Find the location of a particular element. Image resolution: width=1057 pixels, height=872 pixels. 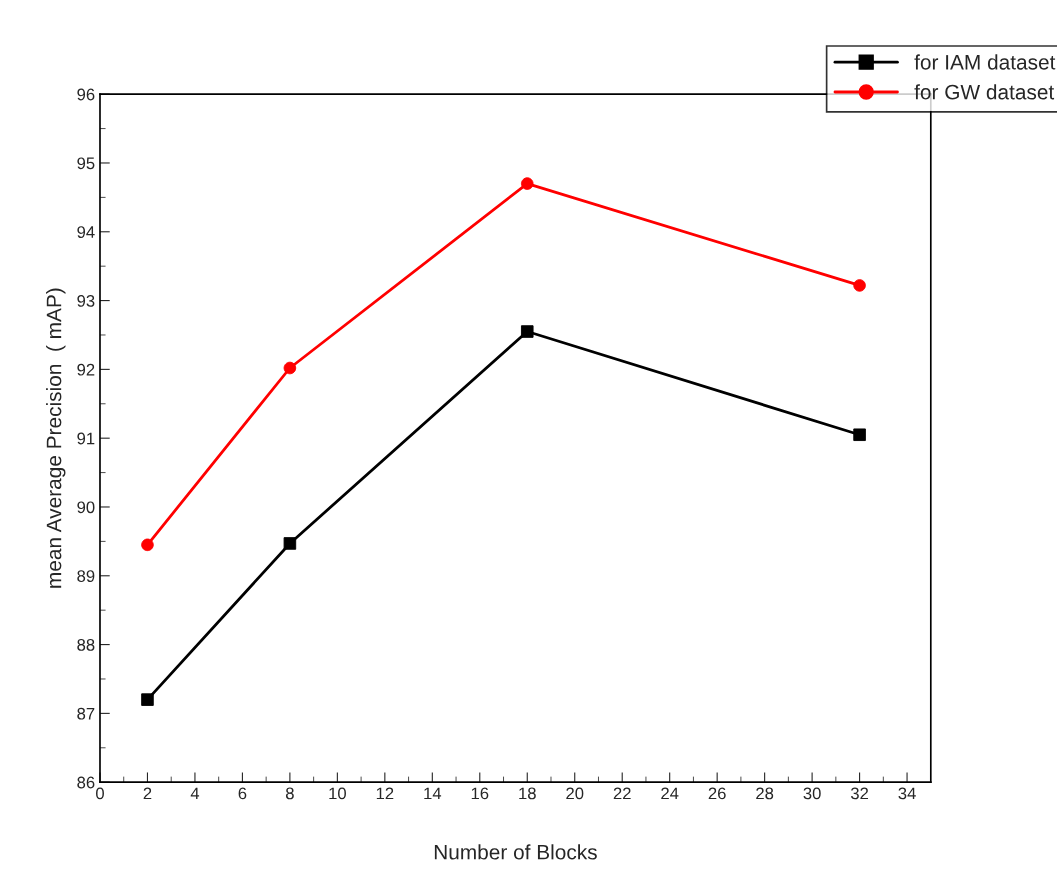

legend-label: for GW dataset is located at coordinates (984, 92).